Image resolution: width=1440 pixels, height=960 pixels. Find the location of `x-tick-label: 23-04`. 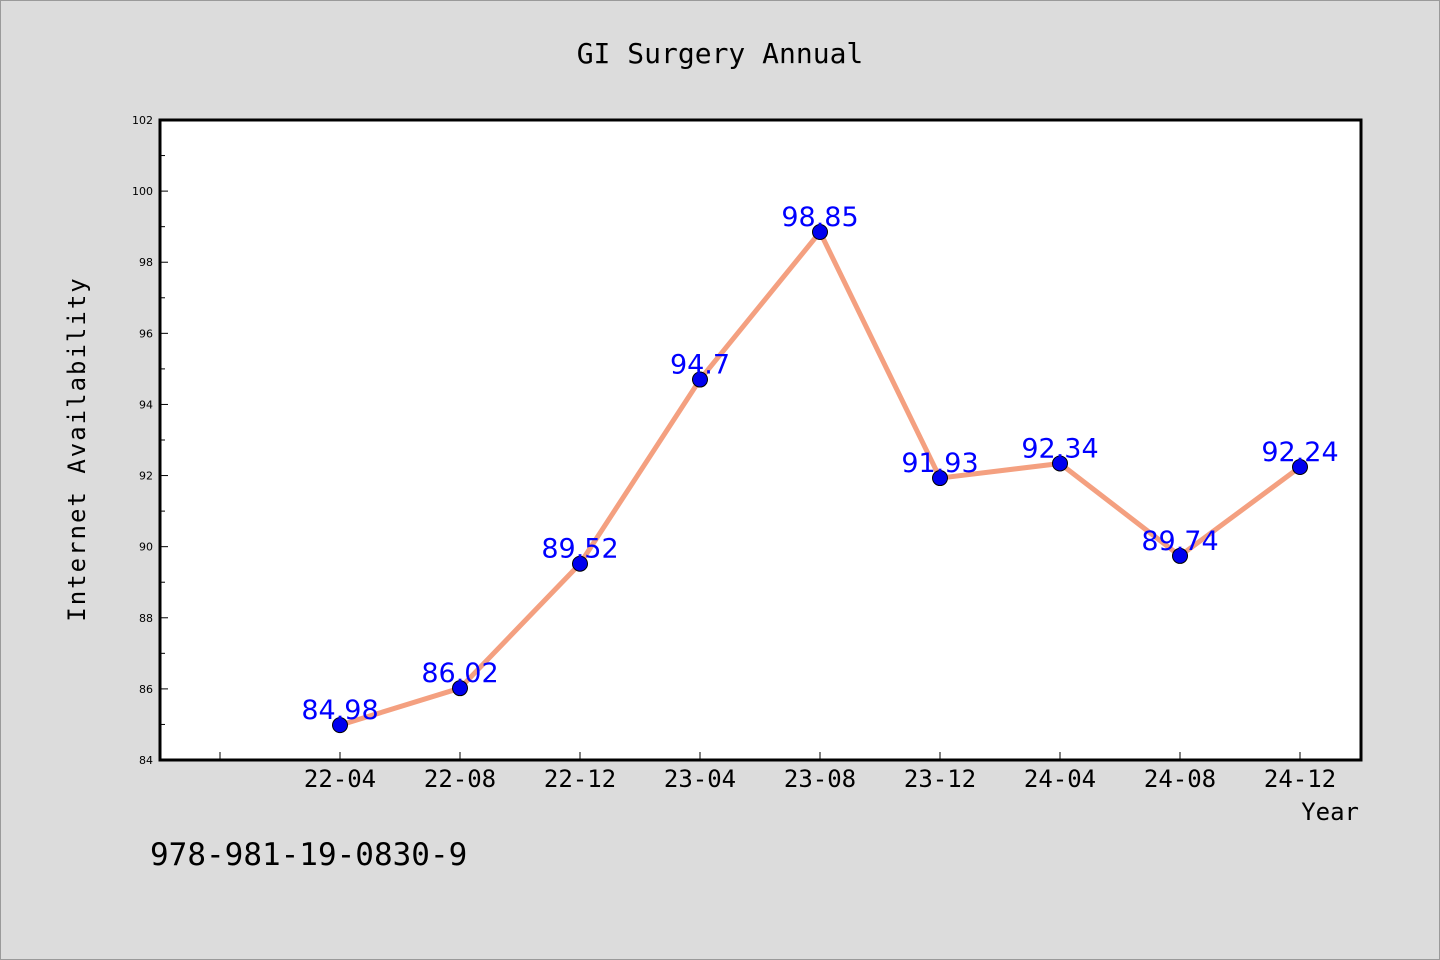

x-tick-label: 23-04 is located at coordinates (700, 779).